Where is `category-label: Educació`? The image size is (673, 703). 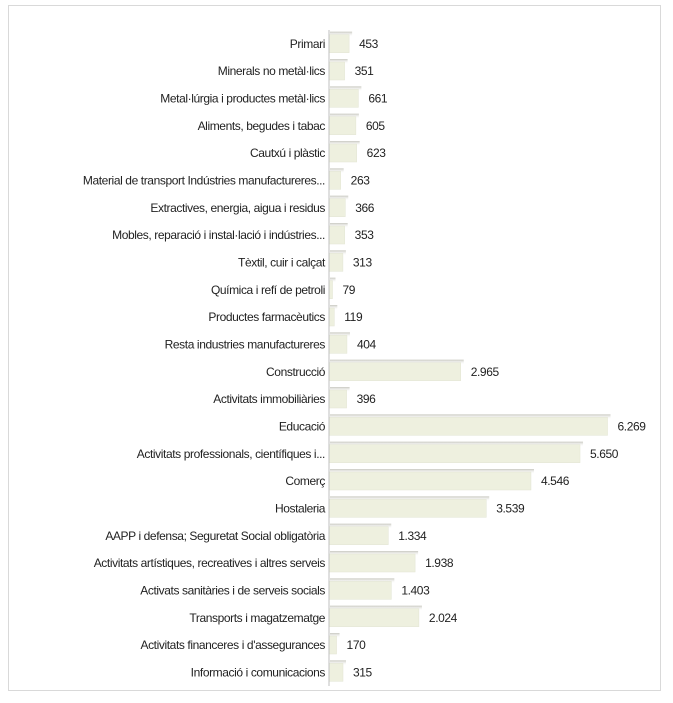 category-label: Educació is located at coordinates (302, 427).